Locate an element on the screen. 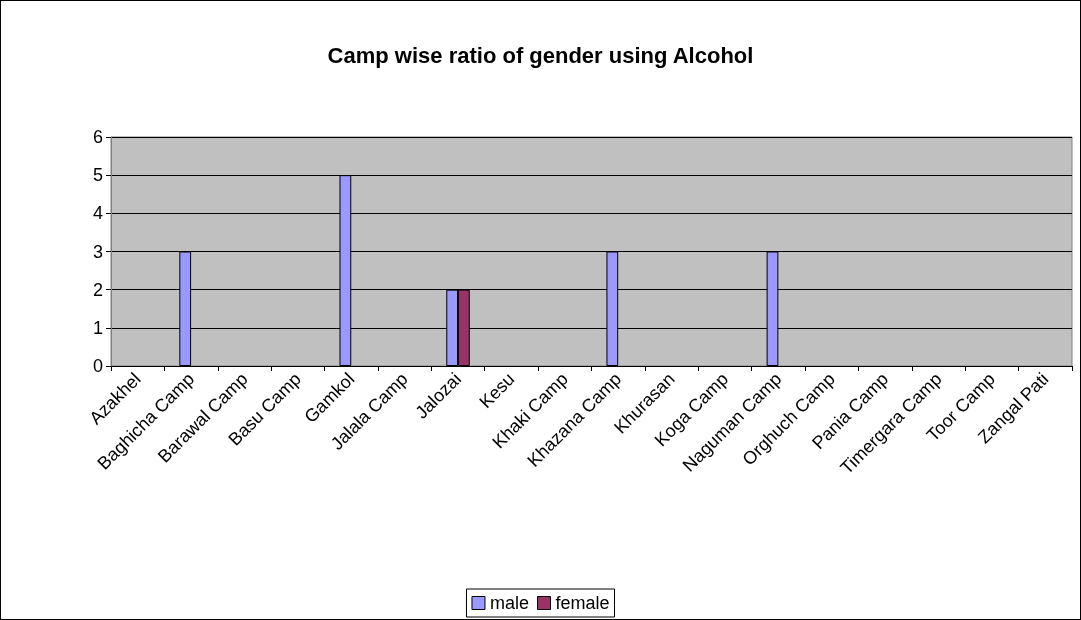  y-tick-label: 1 is located at coordinates (97, 327).